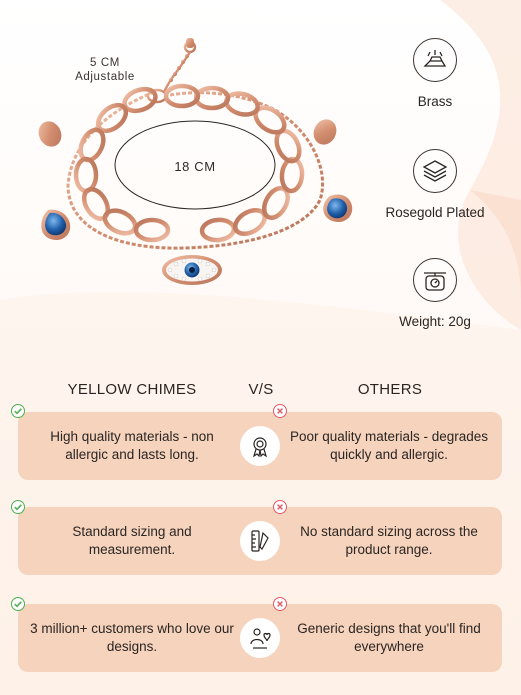 This screenshot has width=521, height=695. Describe the element at coordinates (390, 389) in the screenshot. I see `others-header: OTHERS` at that location.